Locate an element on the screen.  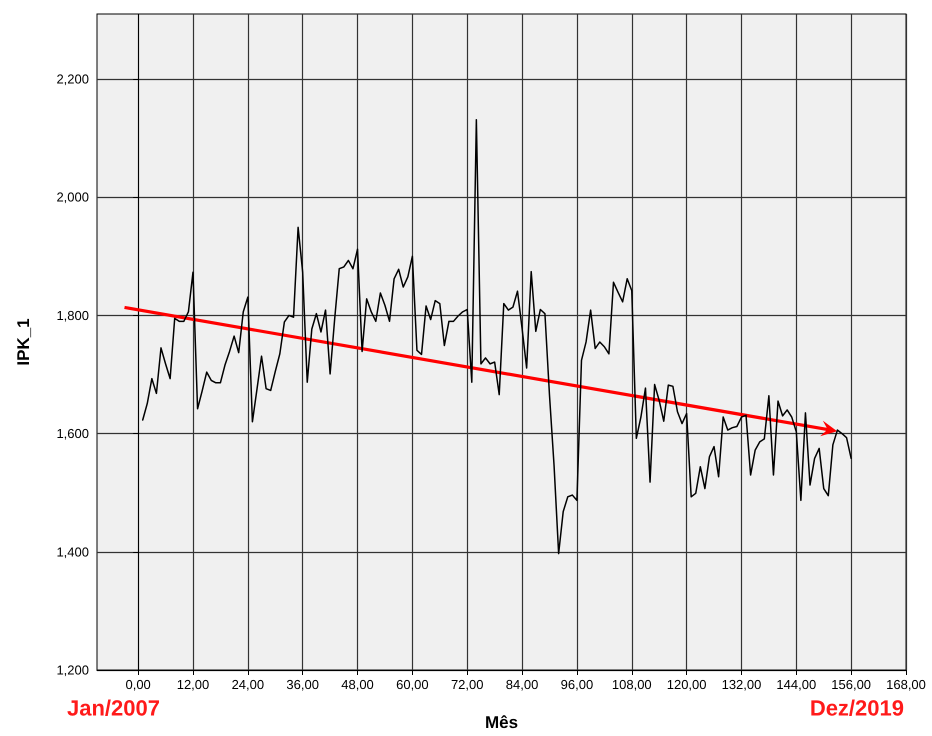
x-tick-label: 84,00 is located at coordinates (522, 684).